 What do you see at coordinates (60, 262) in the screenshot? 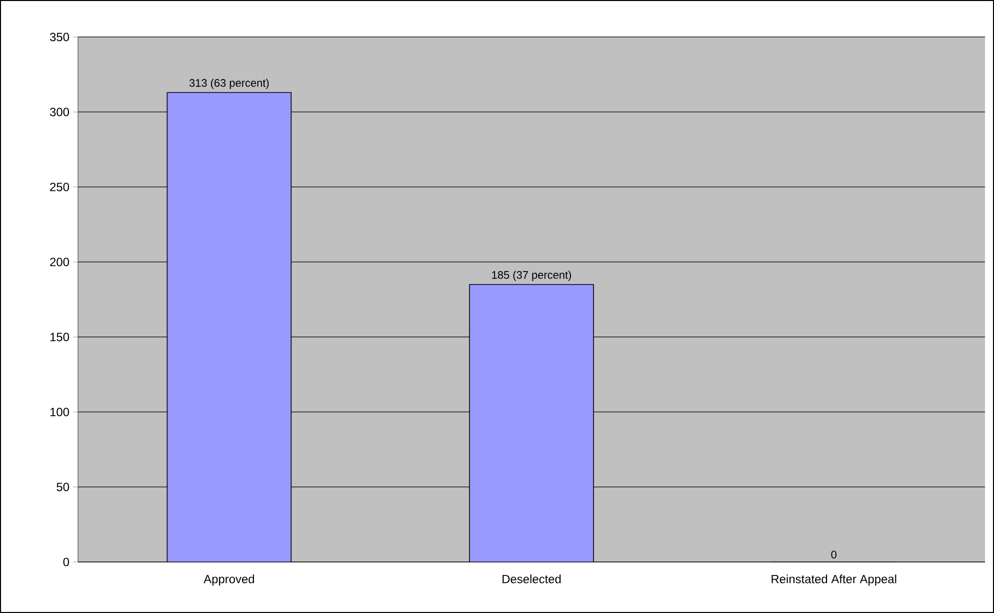
I see `y-tick-label: 200` at bounding box center [60, 262].